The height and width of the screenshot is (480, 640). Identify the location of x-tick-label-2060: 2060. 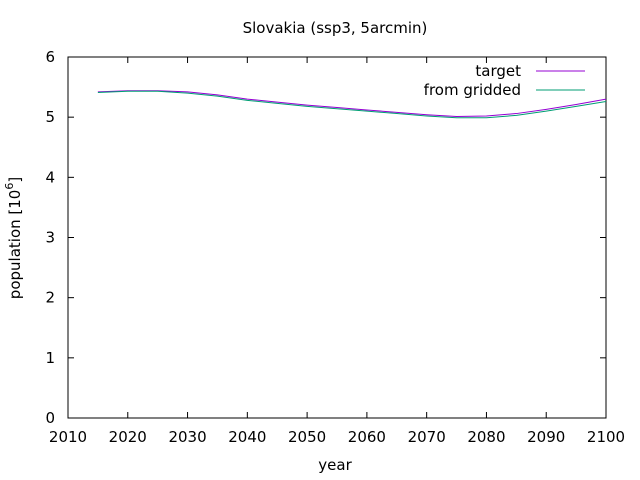
(367, 437).